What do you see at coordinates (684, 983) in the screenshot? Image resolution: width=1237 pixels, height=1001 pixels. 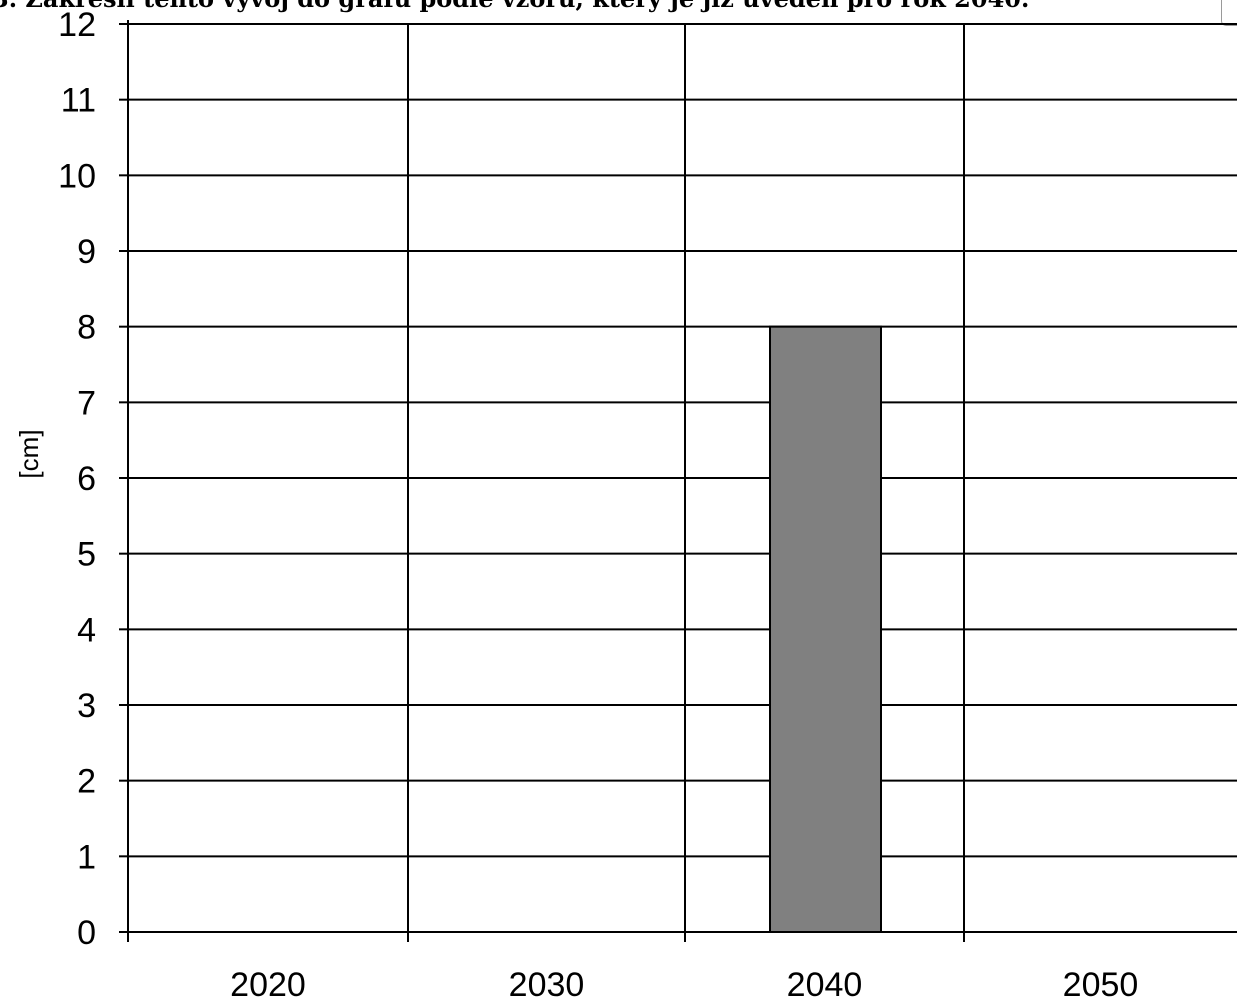 I see `x-tick-labels: 2020 2030 2040 2050` at bounding box center [684, 983].